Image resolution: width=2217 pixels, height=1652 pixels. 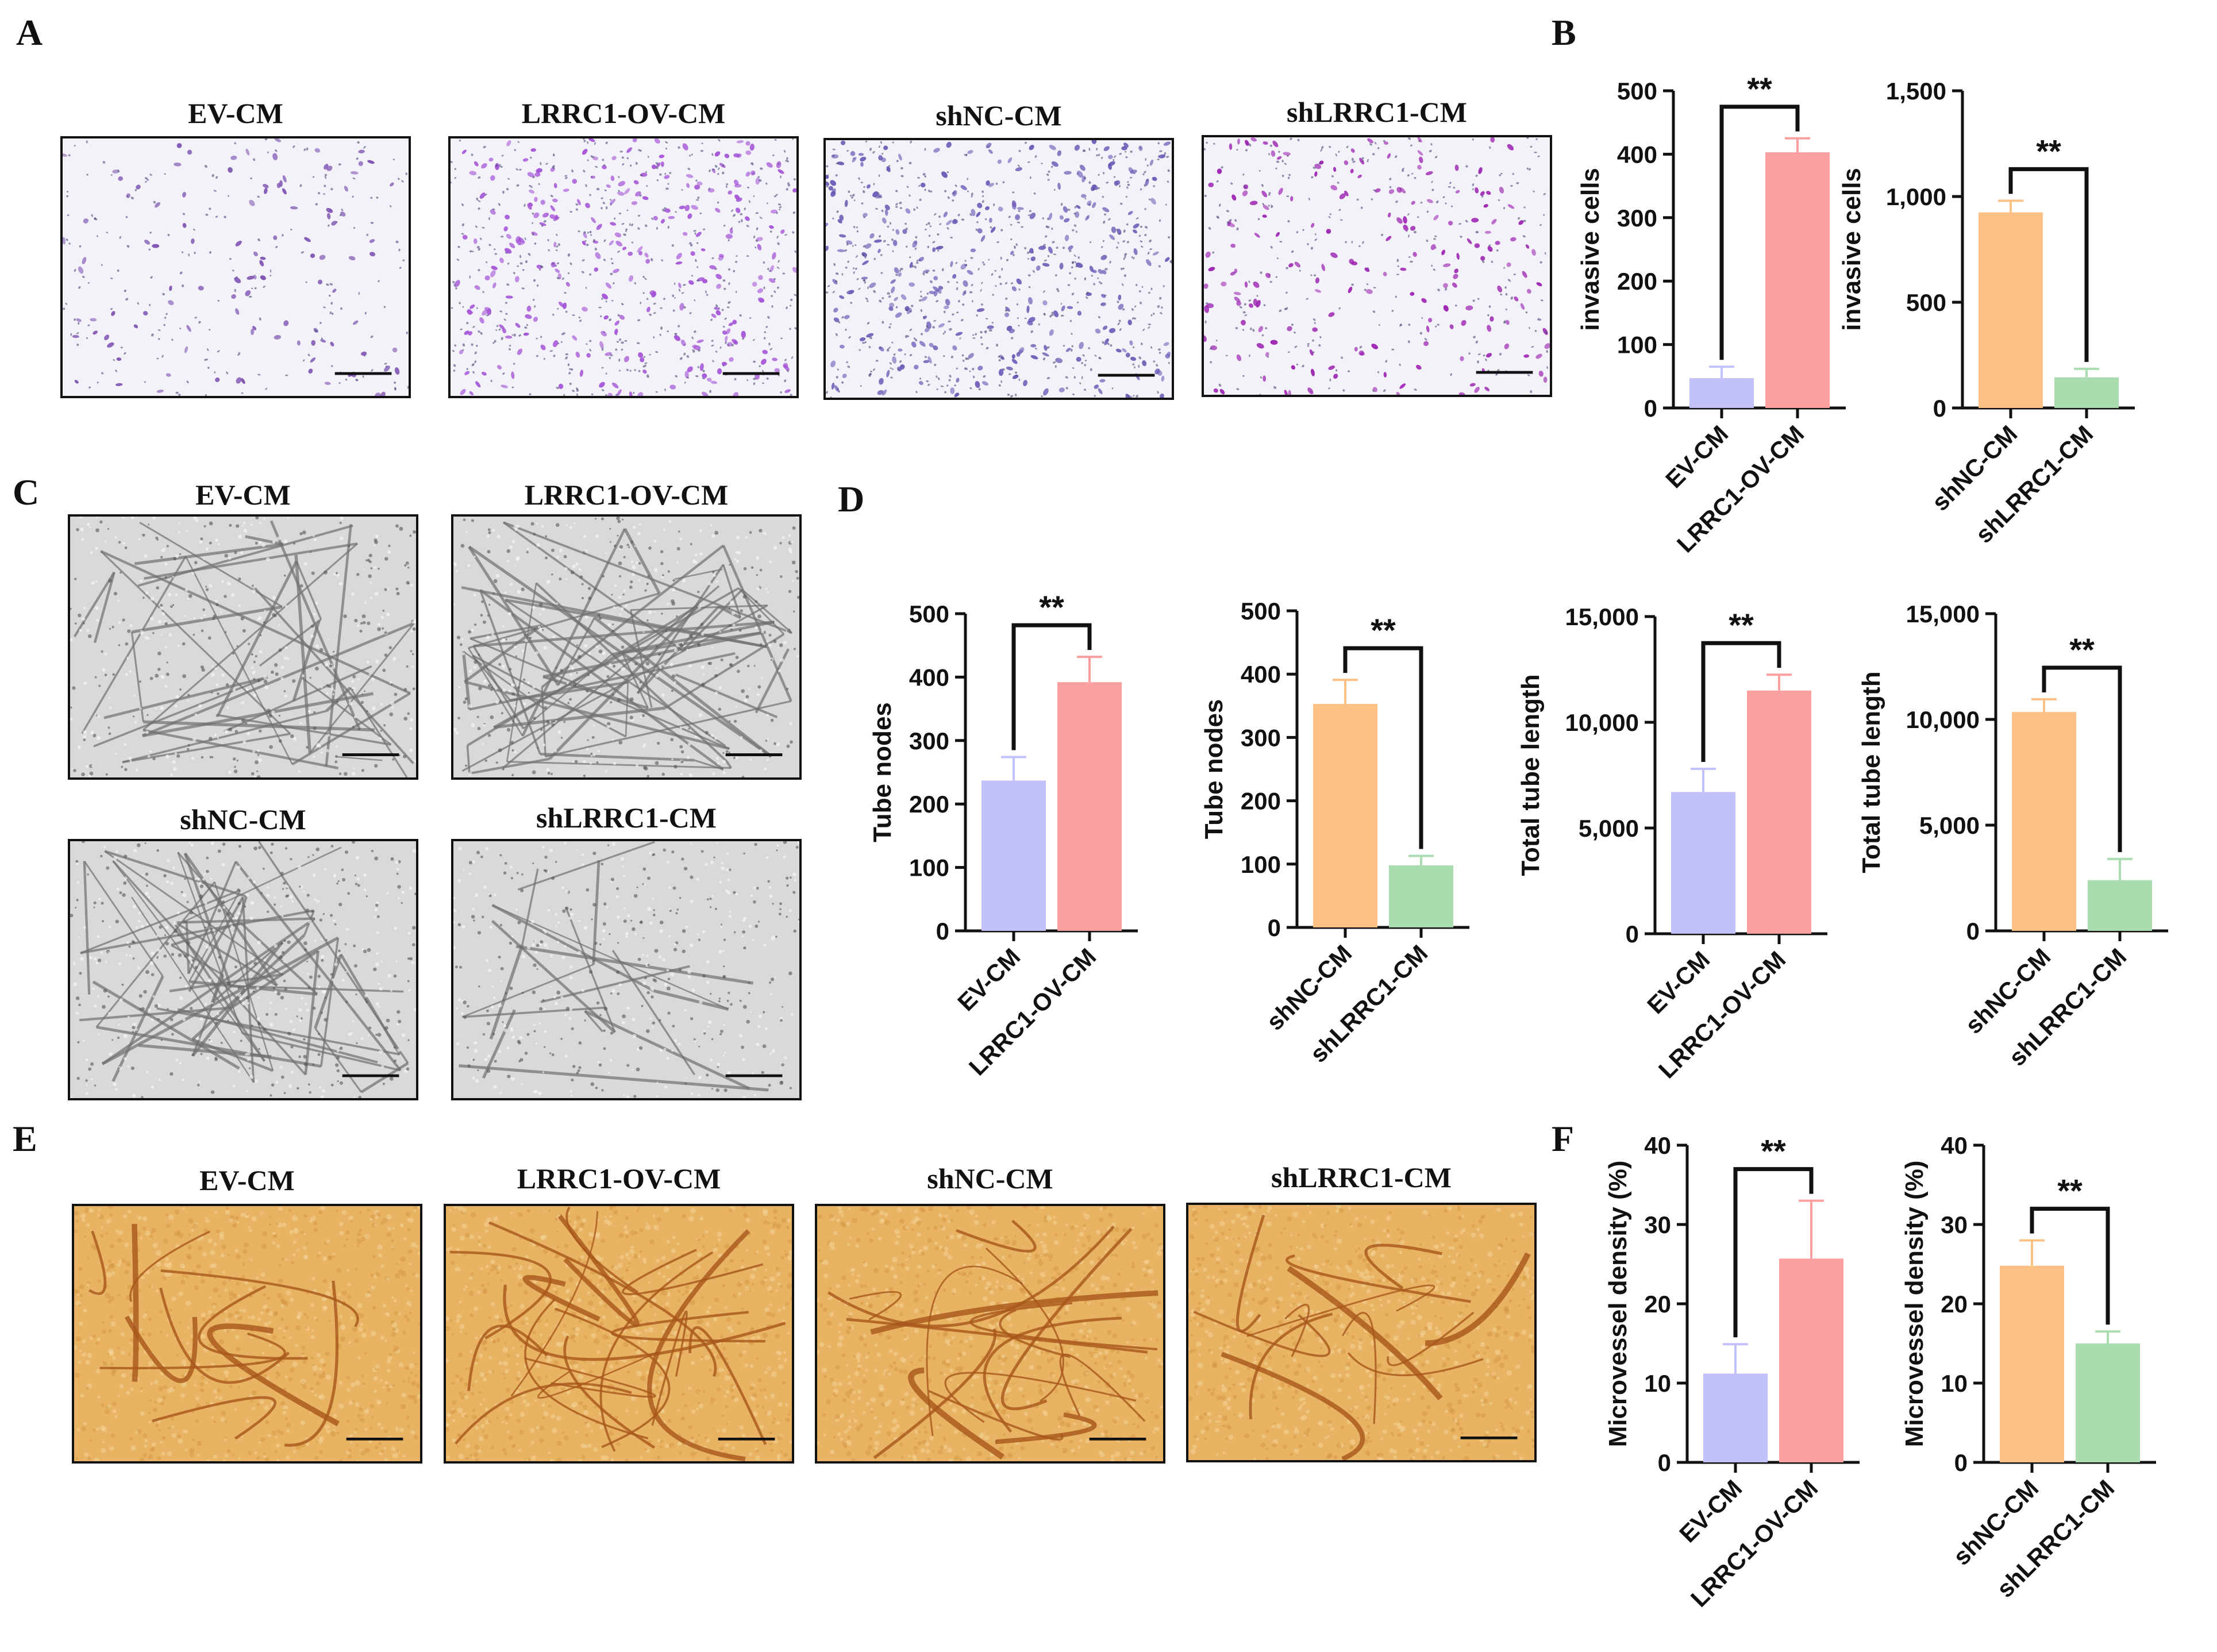 I want to click on image-title-c-ev-cm: EV-CM, so click(x=243, y=494).